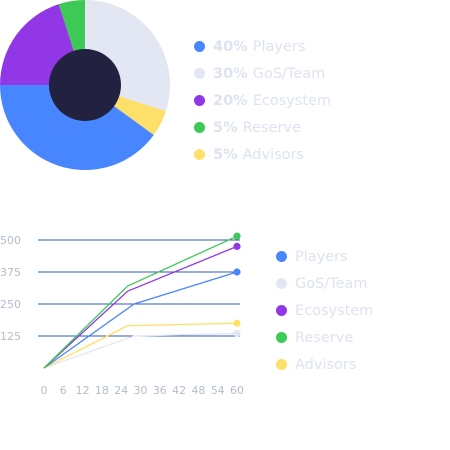  I want to click on x-tick-label: 48, so click(198, 390).